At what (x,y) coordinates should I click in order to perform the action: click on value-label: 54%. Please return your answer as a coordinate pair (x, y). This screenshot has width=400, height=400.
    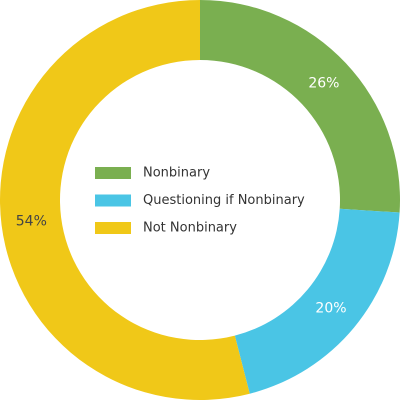
    Looking at the image, I should click on (31, 221).